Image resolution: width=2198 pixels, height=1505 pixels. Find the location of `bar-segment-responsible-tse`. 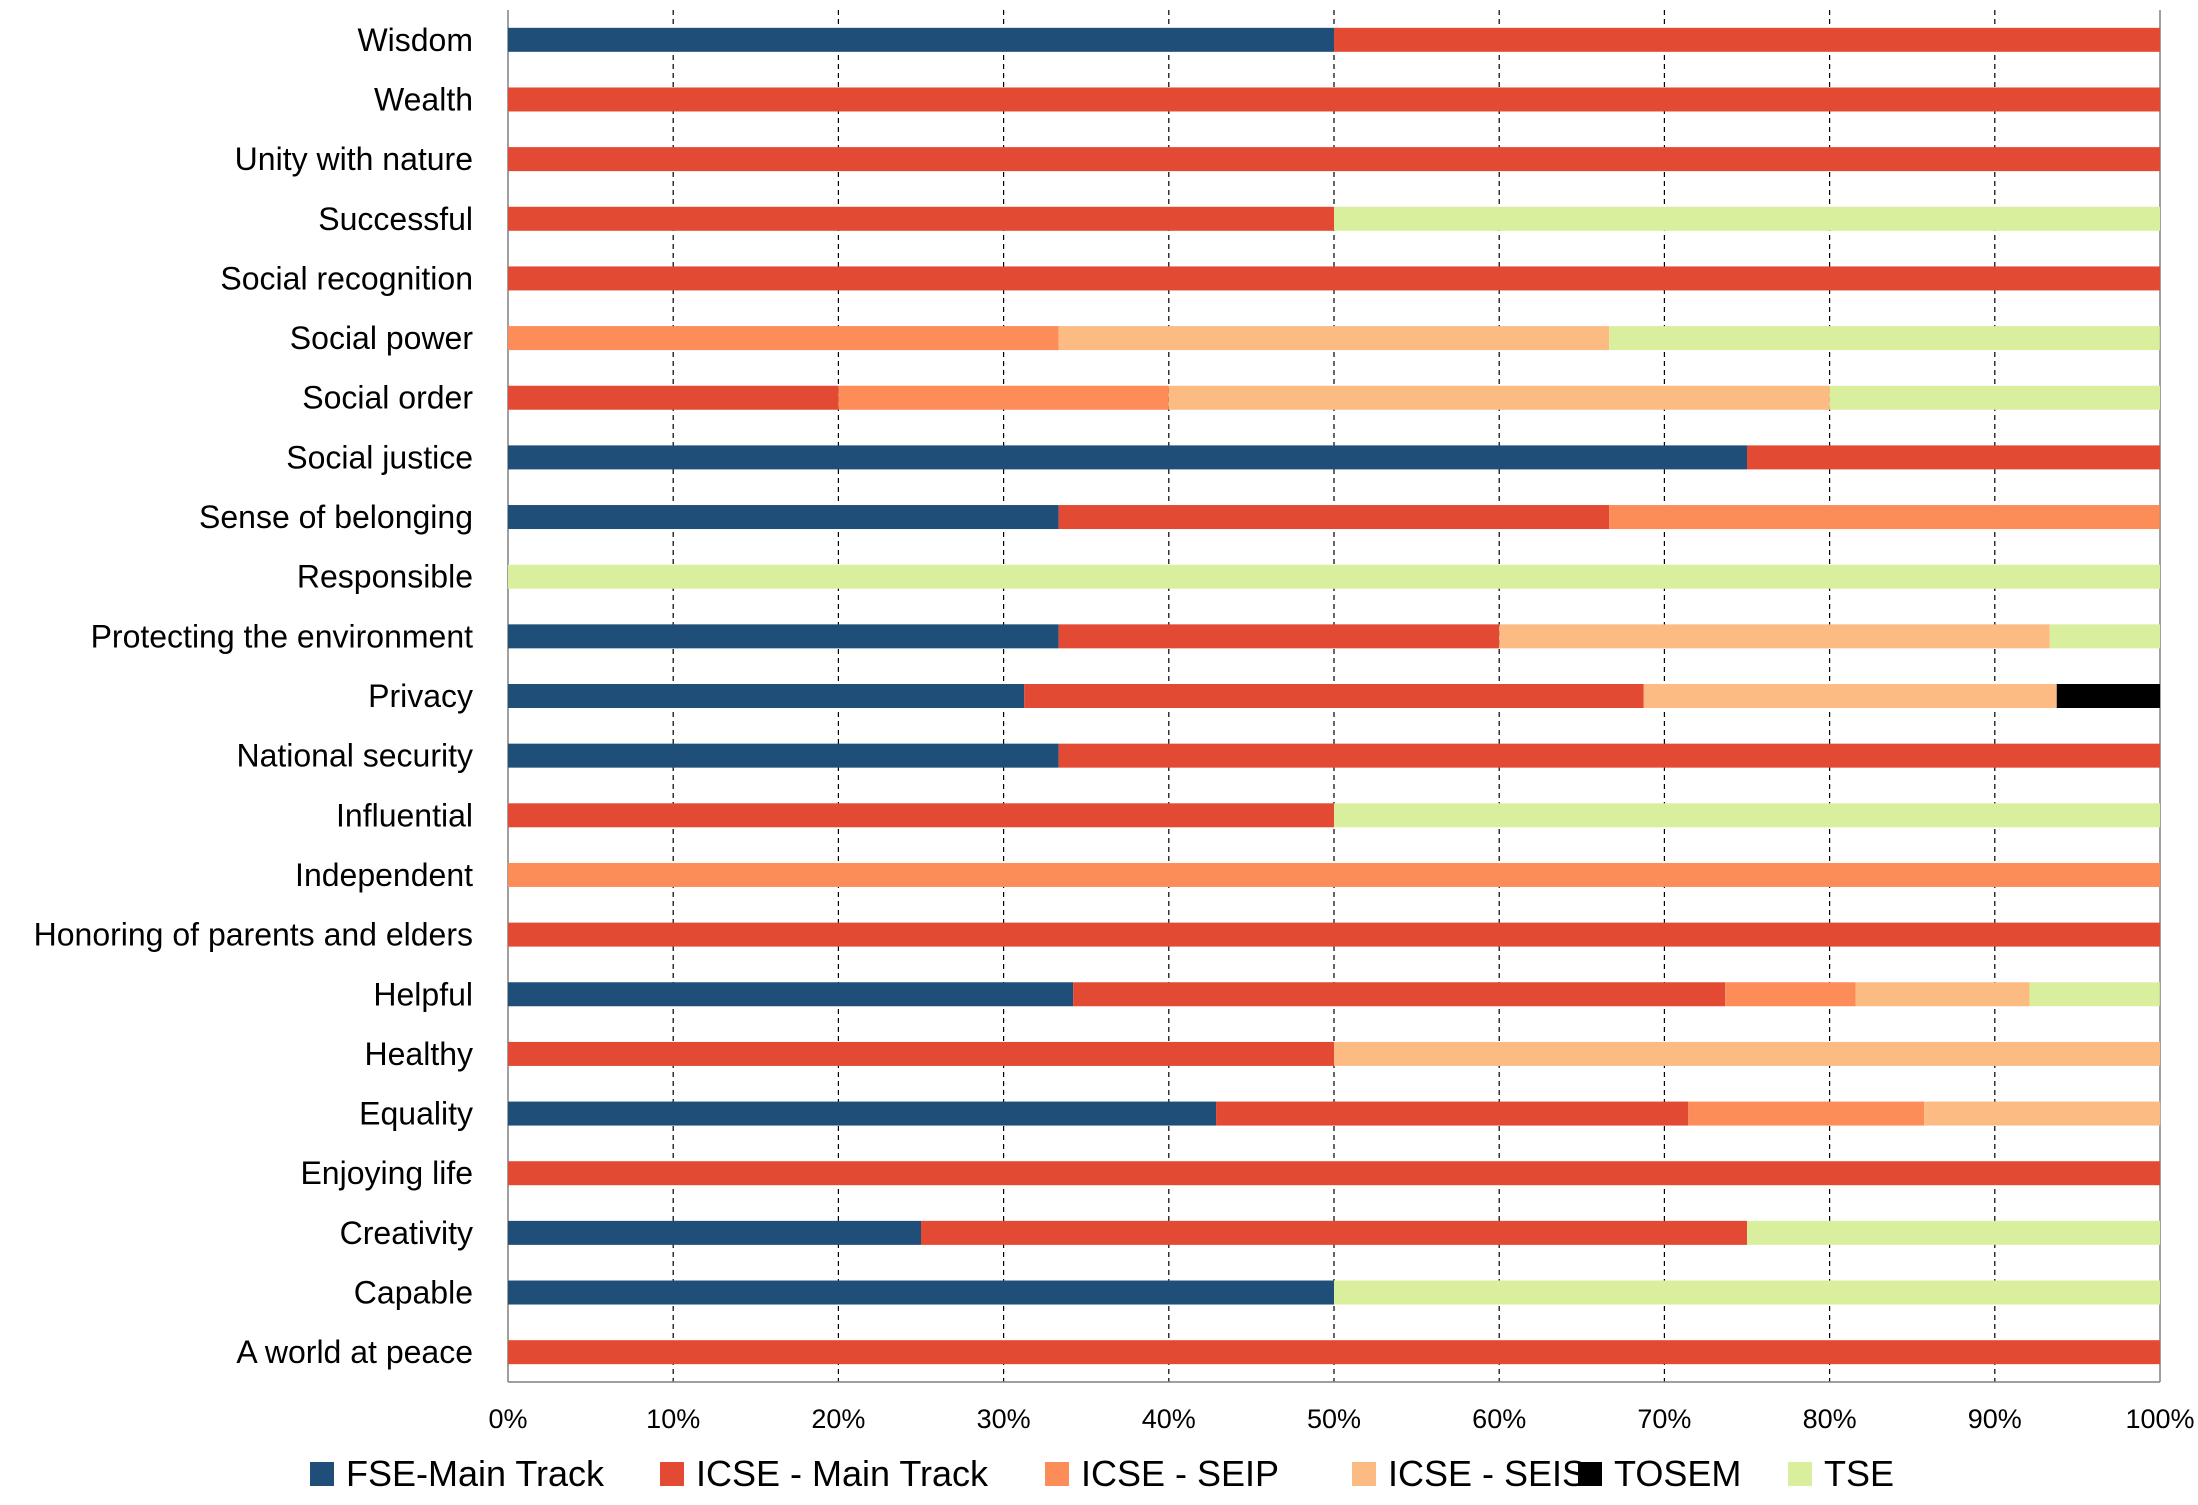

bar-segment-responsible-tse is located at coordinates (1334, 576).